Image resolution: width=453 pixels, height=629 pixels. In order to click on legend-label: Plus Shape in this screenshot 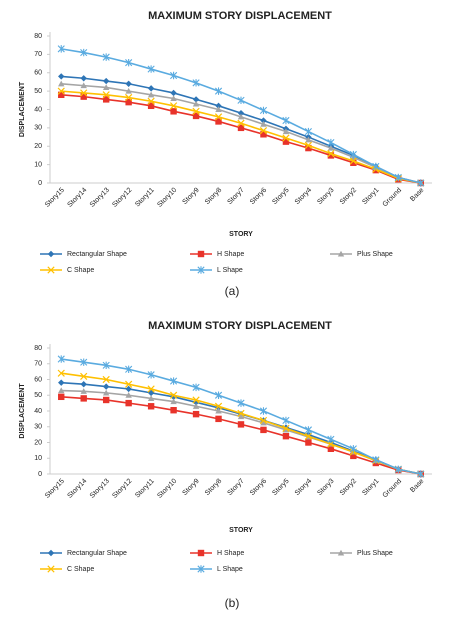, I will do `click(375, 553)`.